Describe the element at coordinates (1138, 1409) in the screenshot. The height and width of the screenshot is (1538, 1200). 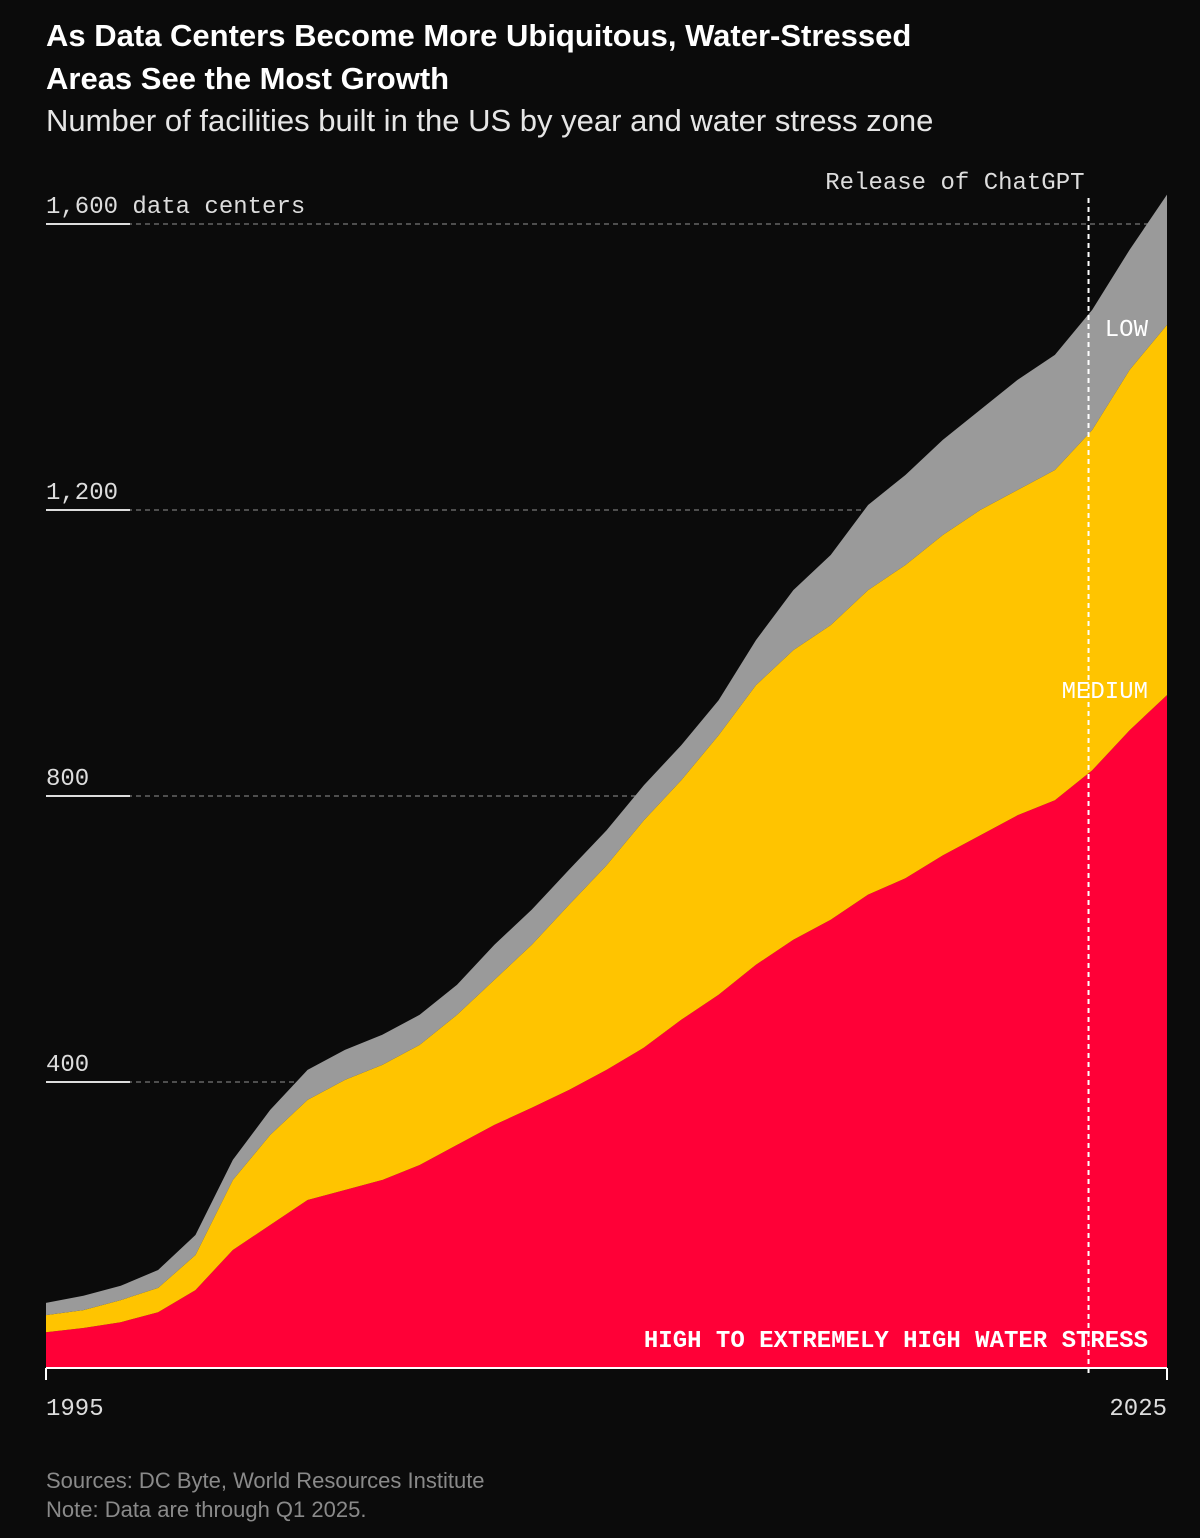
I see `x-tick-label: 2025` at that location.